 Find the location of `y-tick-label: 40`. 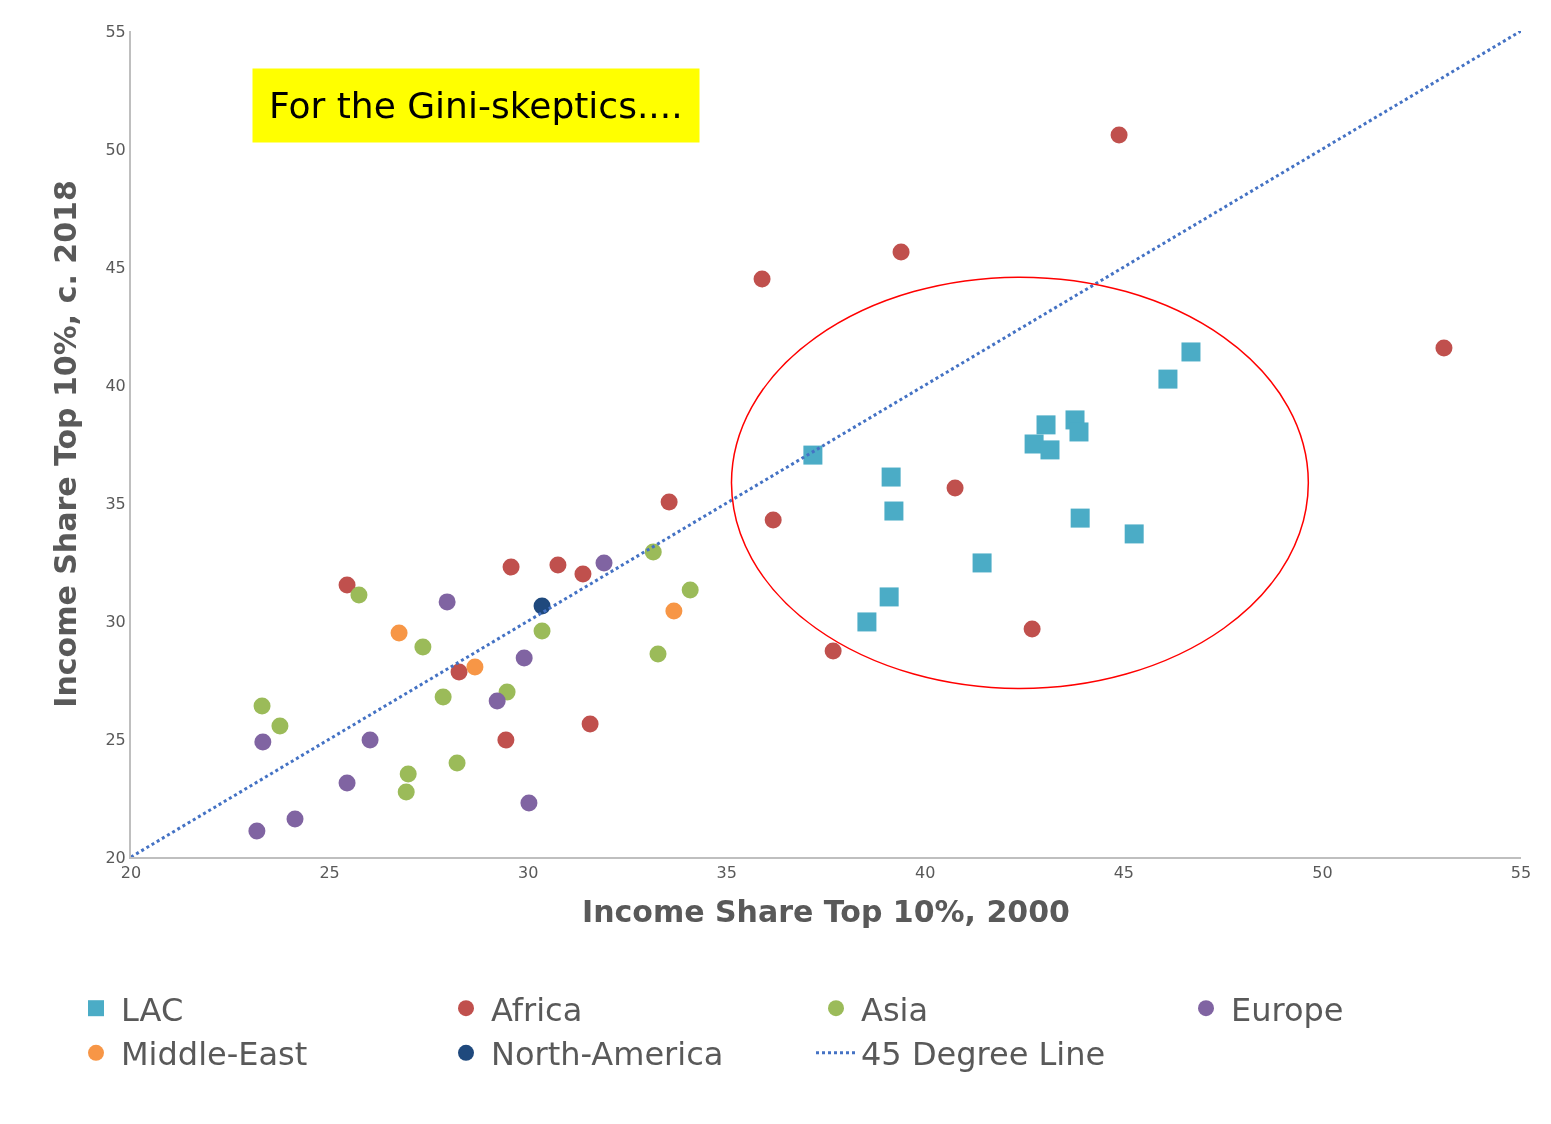

y-tick-label: 40 is located at coordinates (115, 385).